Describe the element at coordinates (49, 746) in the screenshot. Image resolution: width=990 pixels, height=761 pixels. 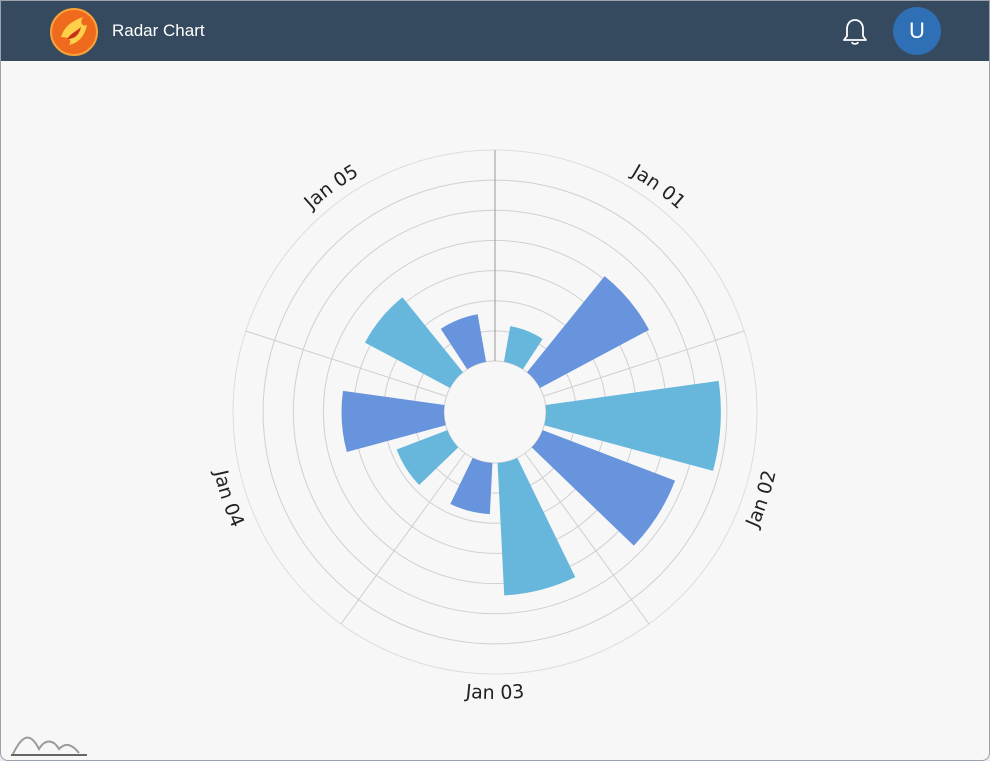
I see `waves-logo-icon` at that location.